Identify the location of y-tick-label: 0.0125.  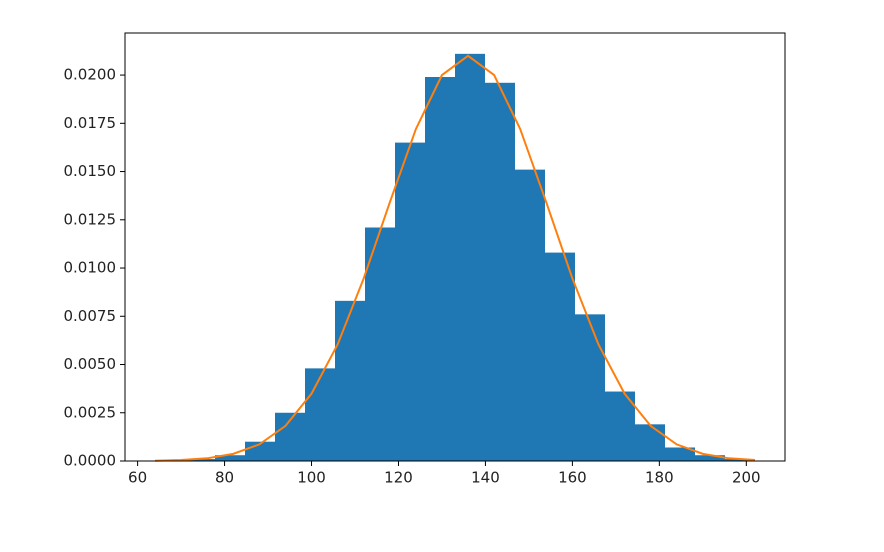
(90, 219).